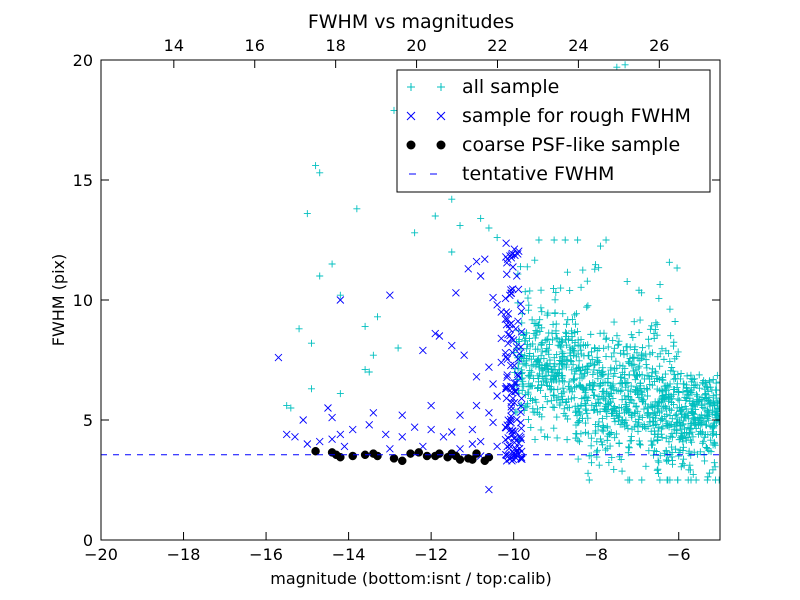 The width and height of the screenshot is (800, 600). Describe the element at coordinates (497, 45) in the screenshot. I see `top-x-tick-label: 22` at that location.